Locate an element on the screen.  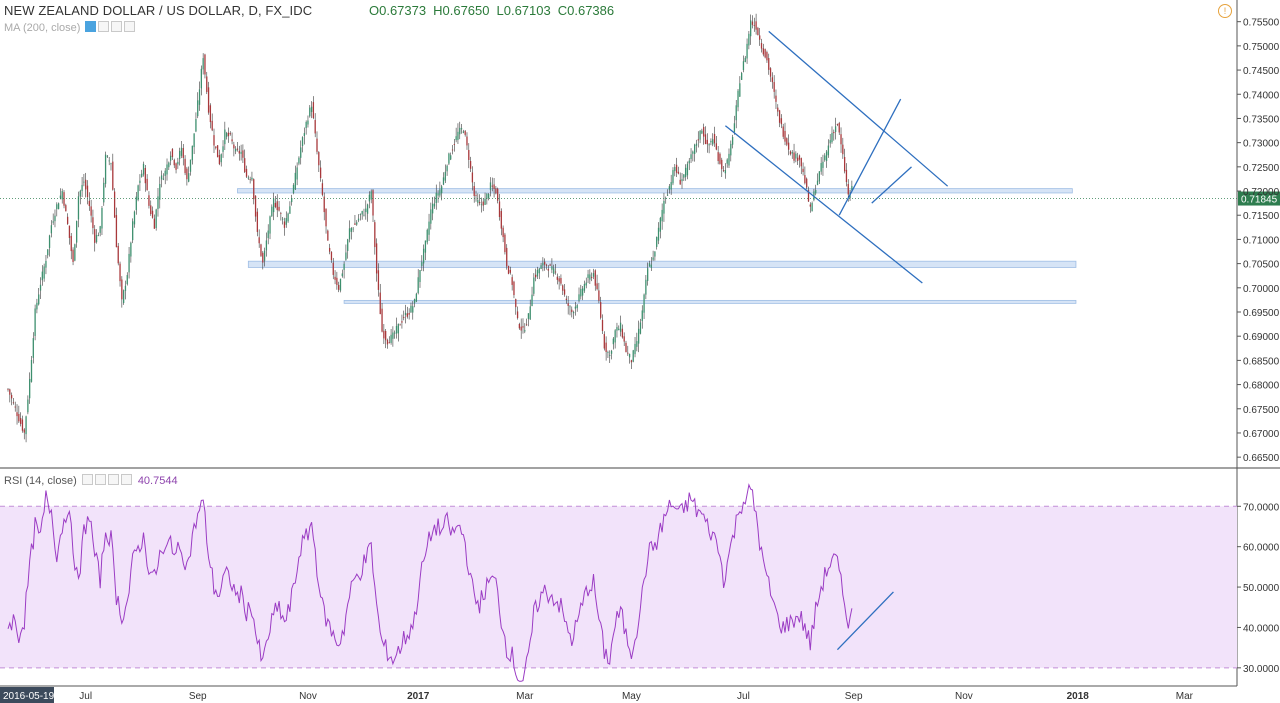
time-tick-label: Mar is located at coordinates (1185, 696).